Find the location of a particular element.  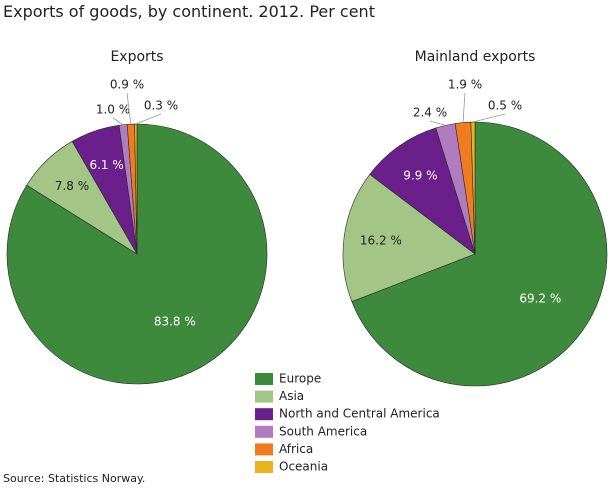

data-label: 0.9 % is located at coordinates (127, 85).